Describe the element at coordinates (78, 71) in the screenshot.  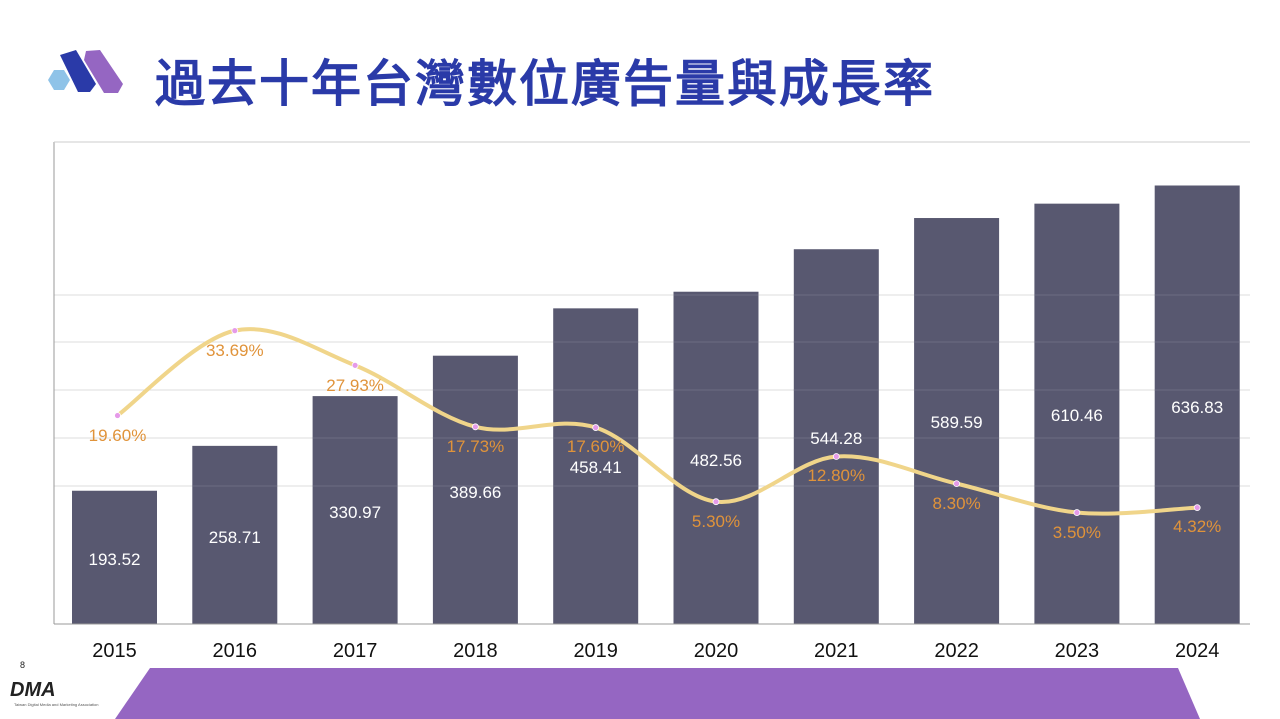
I see `logo-dark-stroke` at that location.